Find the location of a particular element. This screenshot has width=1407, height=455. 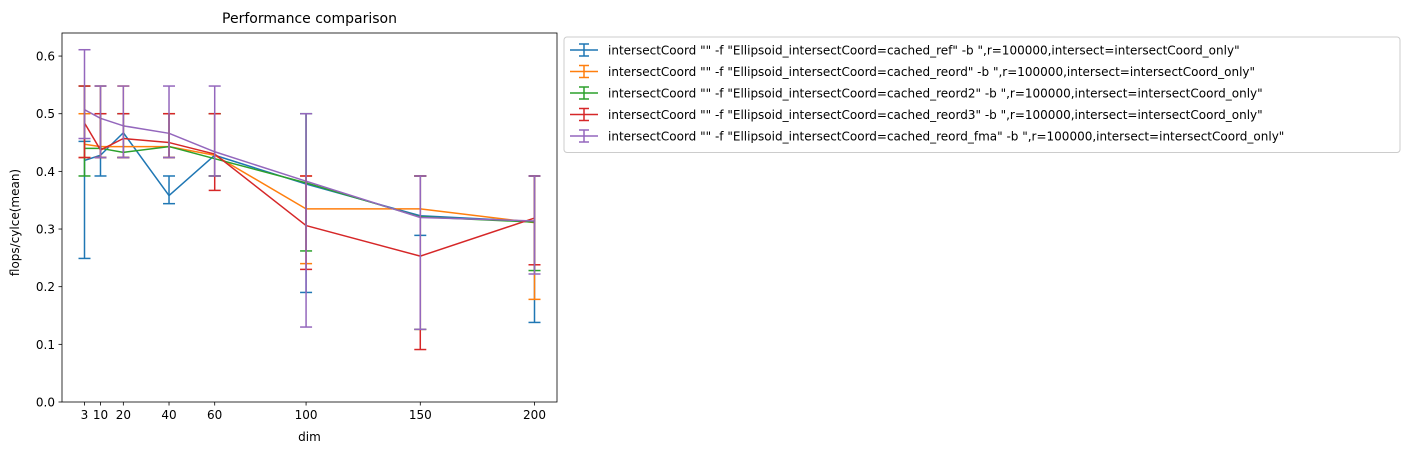

y-tick-label: 0.4 is located at coordinates (45, 172).